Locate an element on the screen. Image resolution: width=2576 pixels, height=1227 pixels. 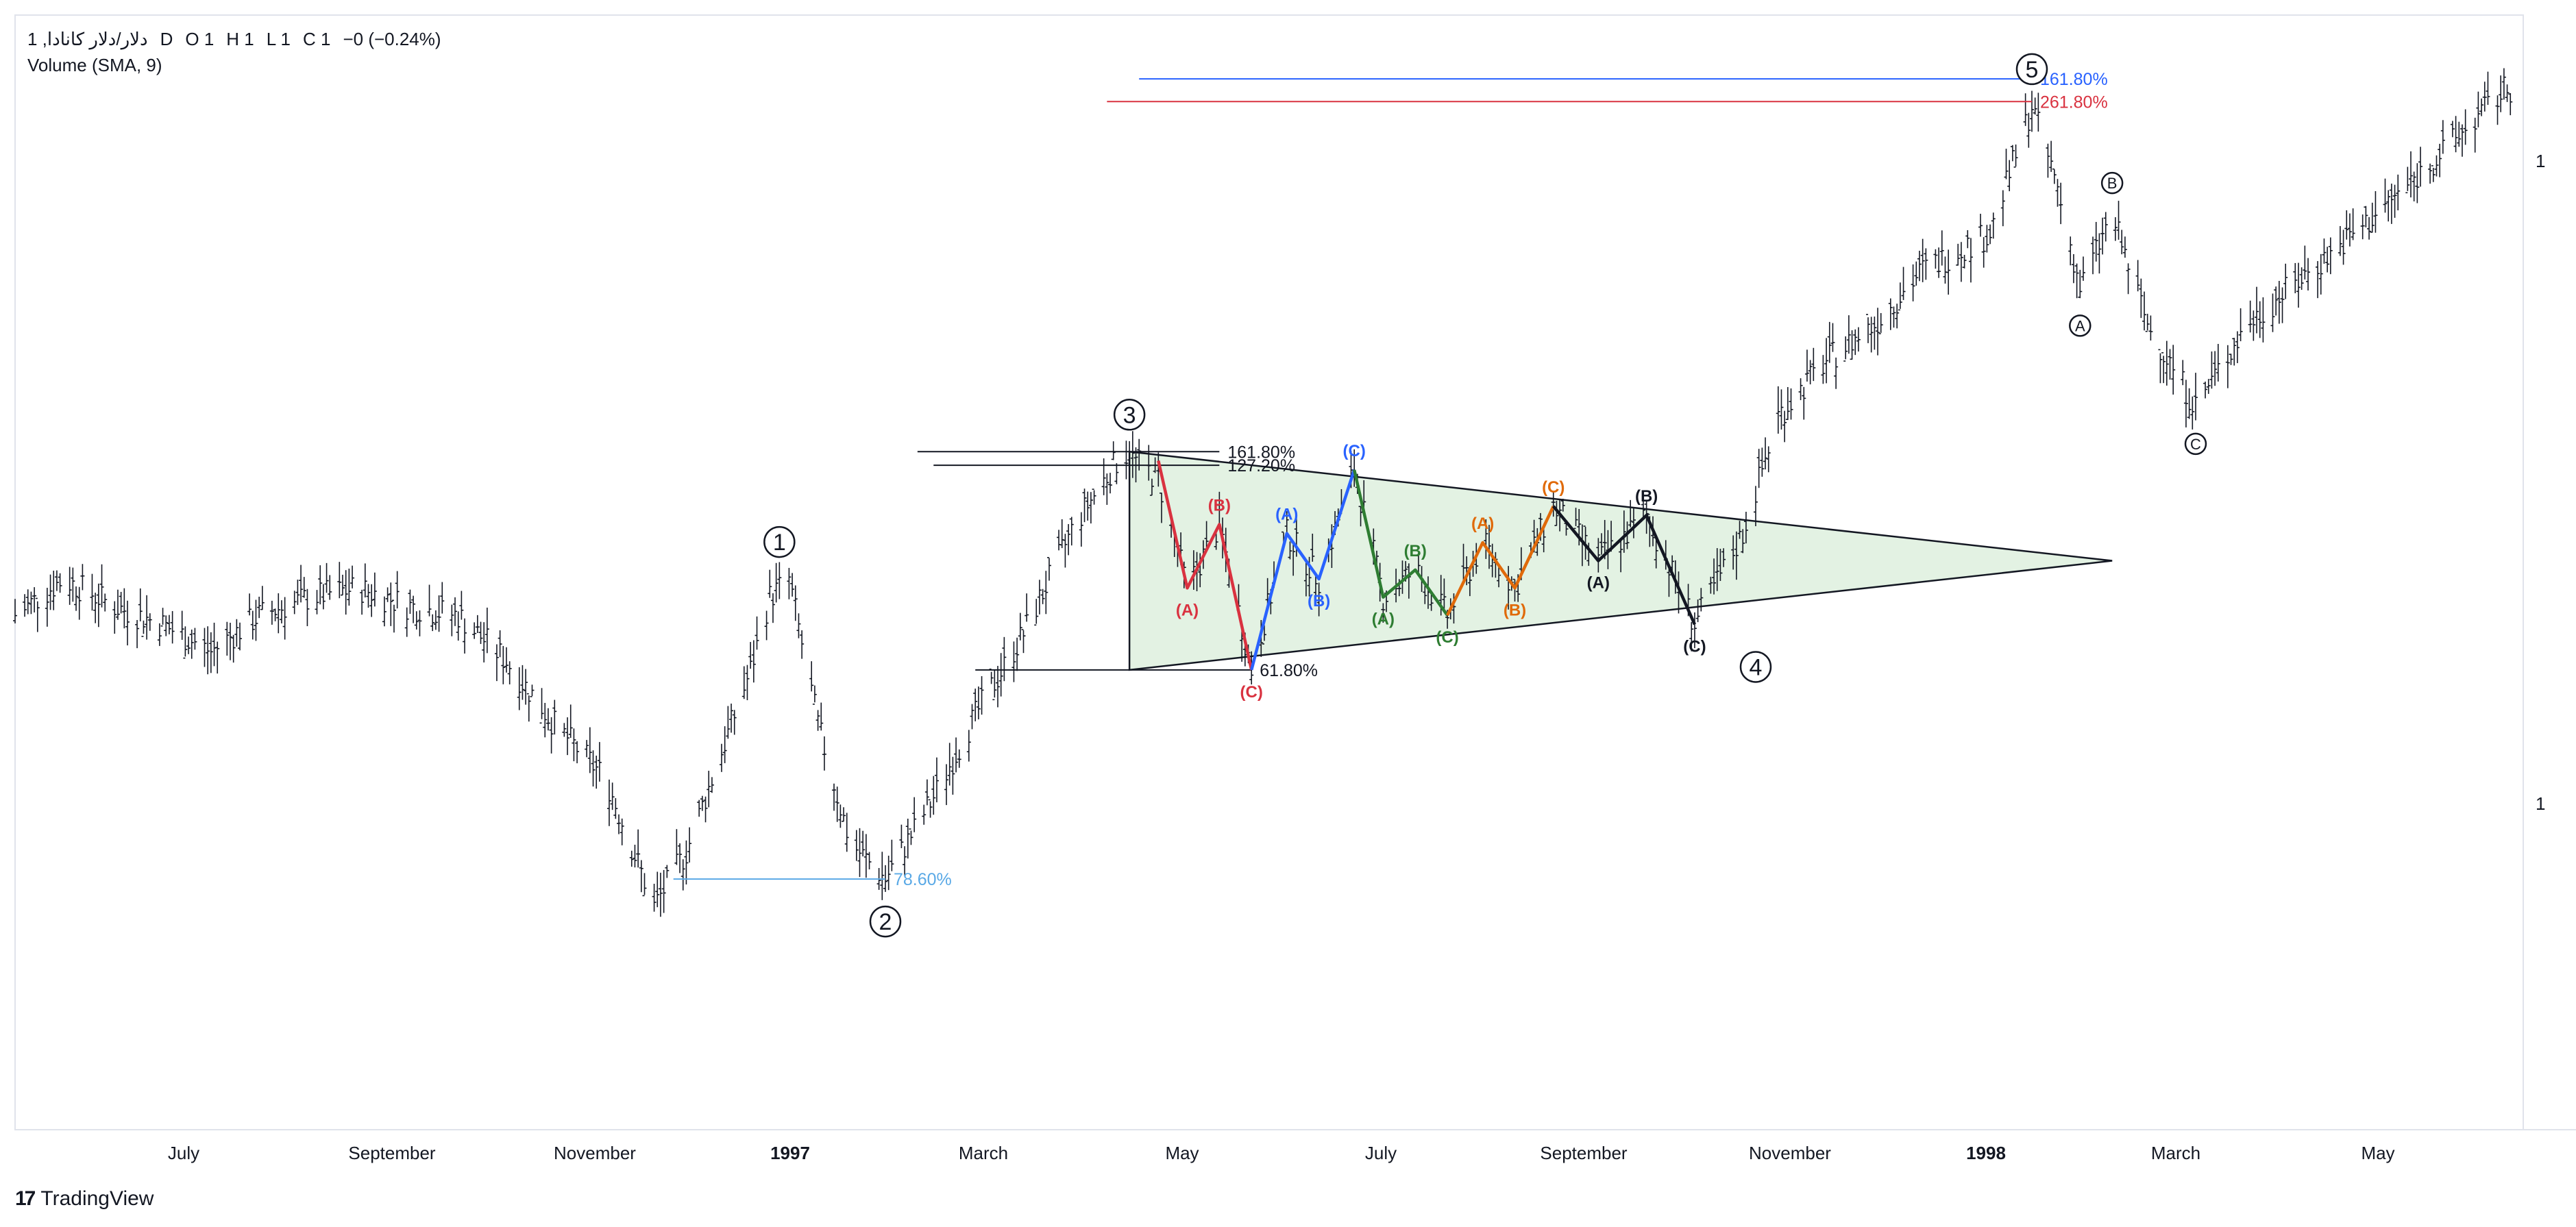
close-number: 1 is located at coordinates (326, 39).